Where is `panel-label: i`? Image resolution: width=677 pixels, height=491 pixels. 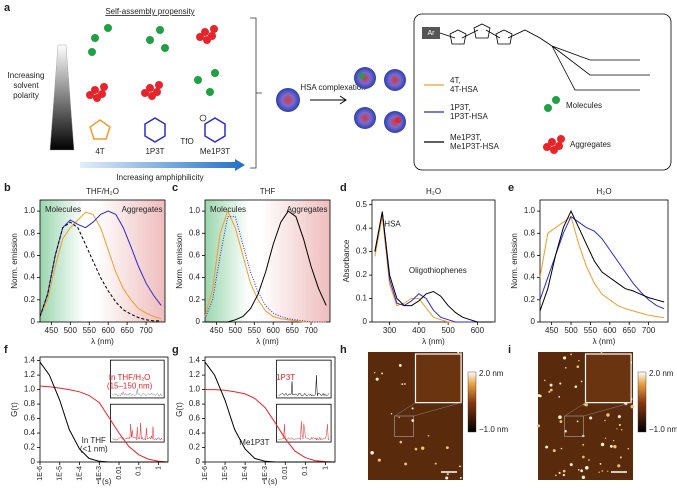
panel-label: i is located at coordinates (509, 350).